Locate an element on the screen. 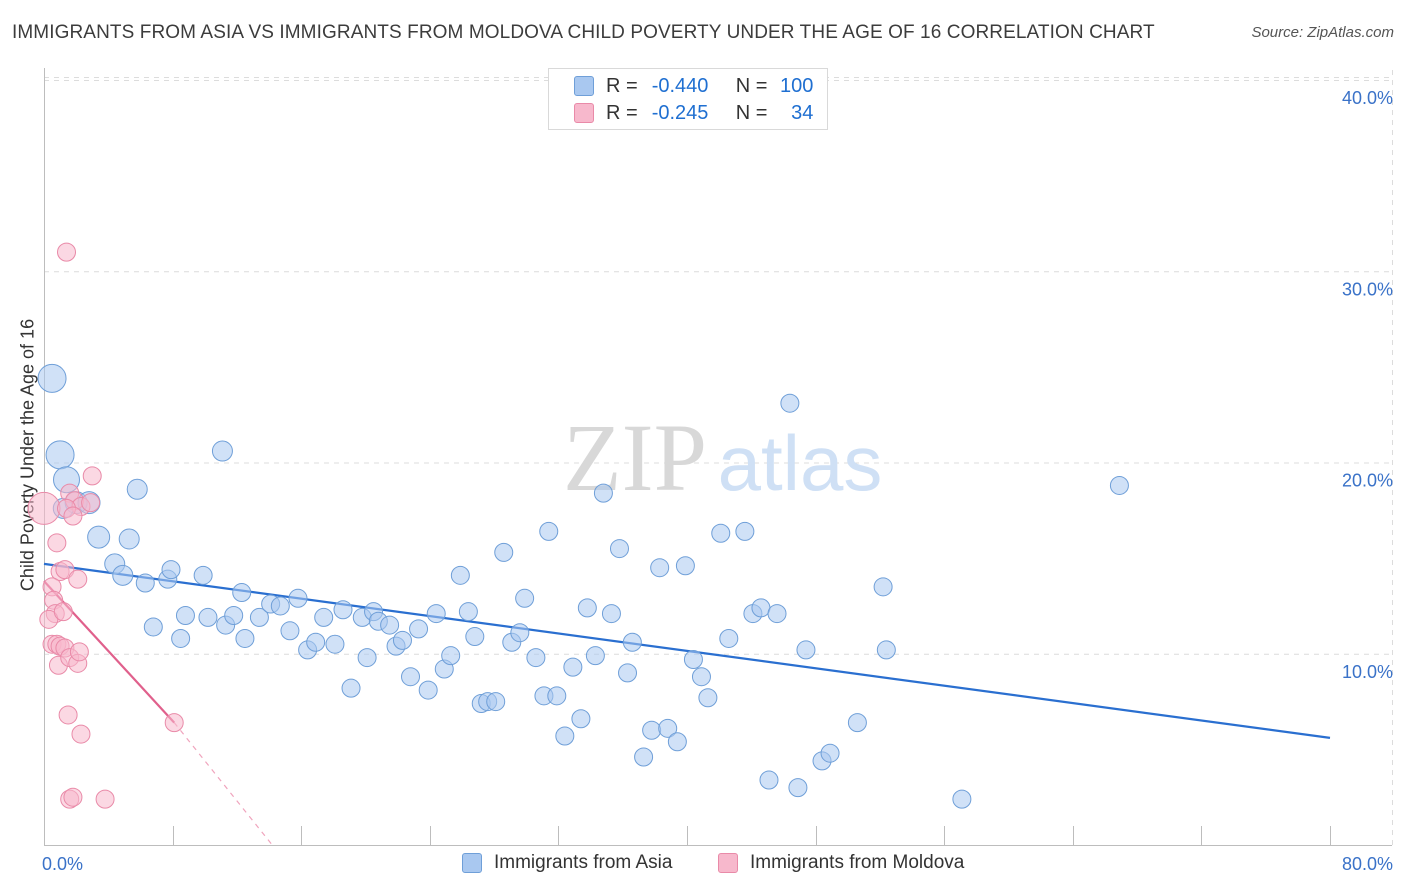 The image size is (1406, 892). series-moldova-points is located at coordinates (105, 525).